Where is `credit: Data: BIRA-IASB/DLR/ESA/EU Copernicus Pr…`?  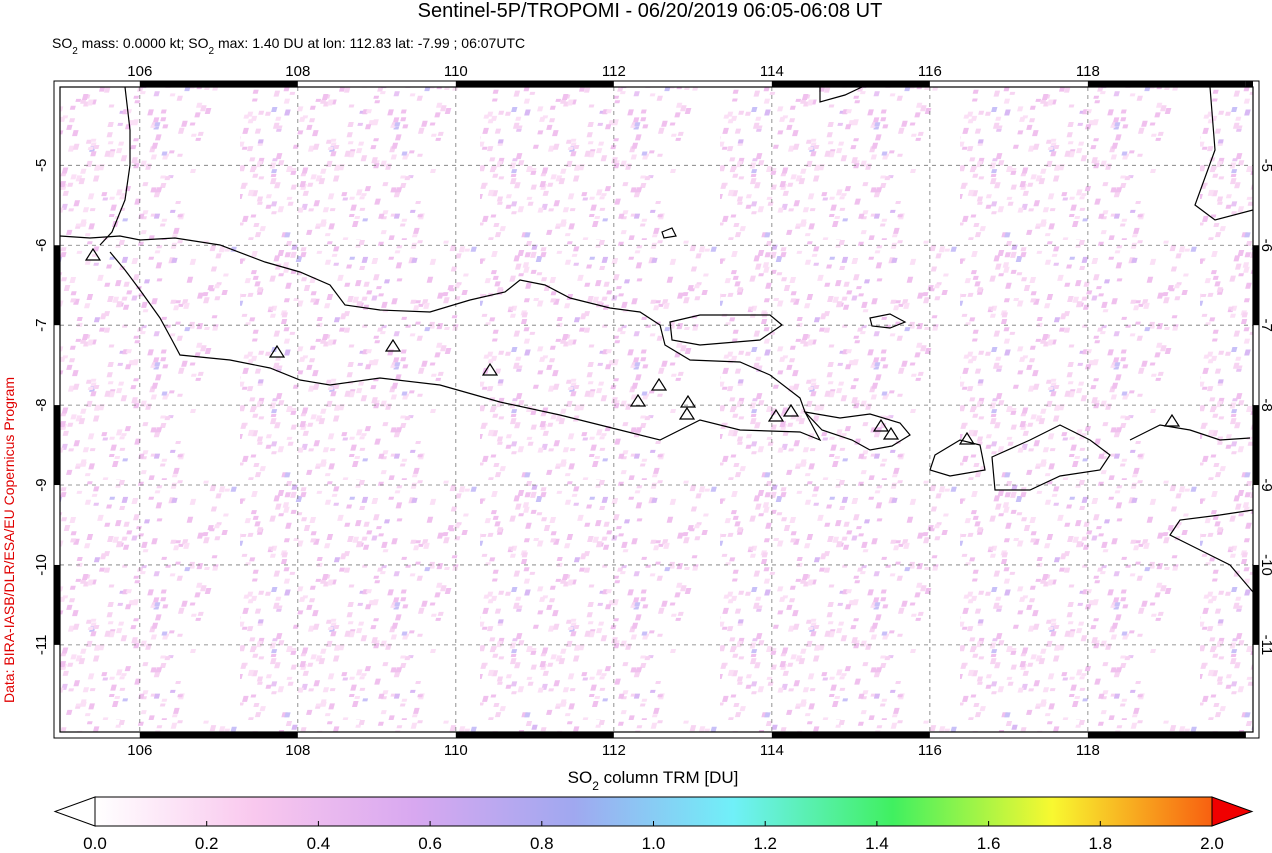
credit: Data: BIRA-IASB/DLR/ESA/EU Copernicus Pr… is located at coordinates (9, 540).